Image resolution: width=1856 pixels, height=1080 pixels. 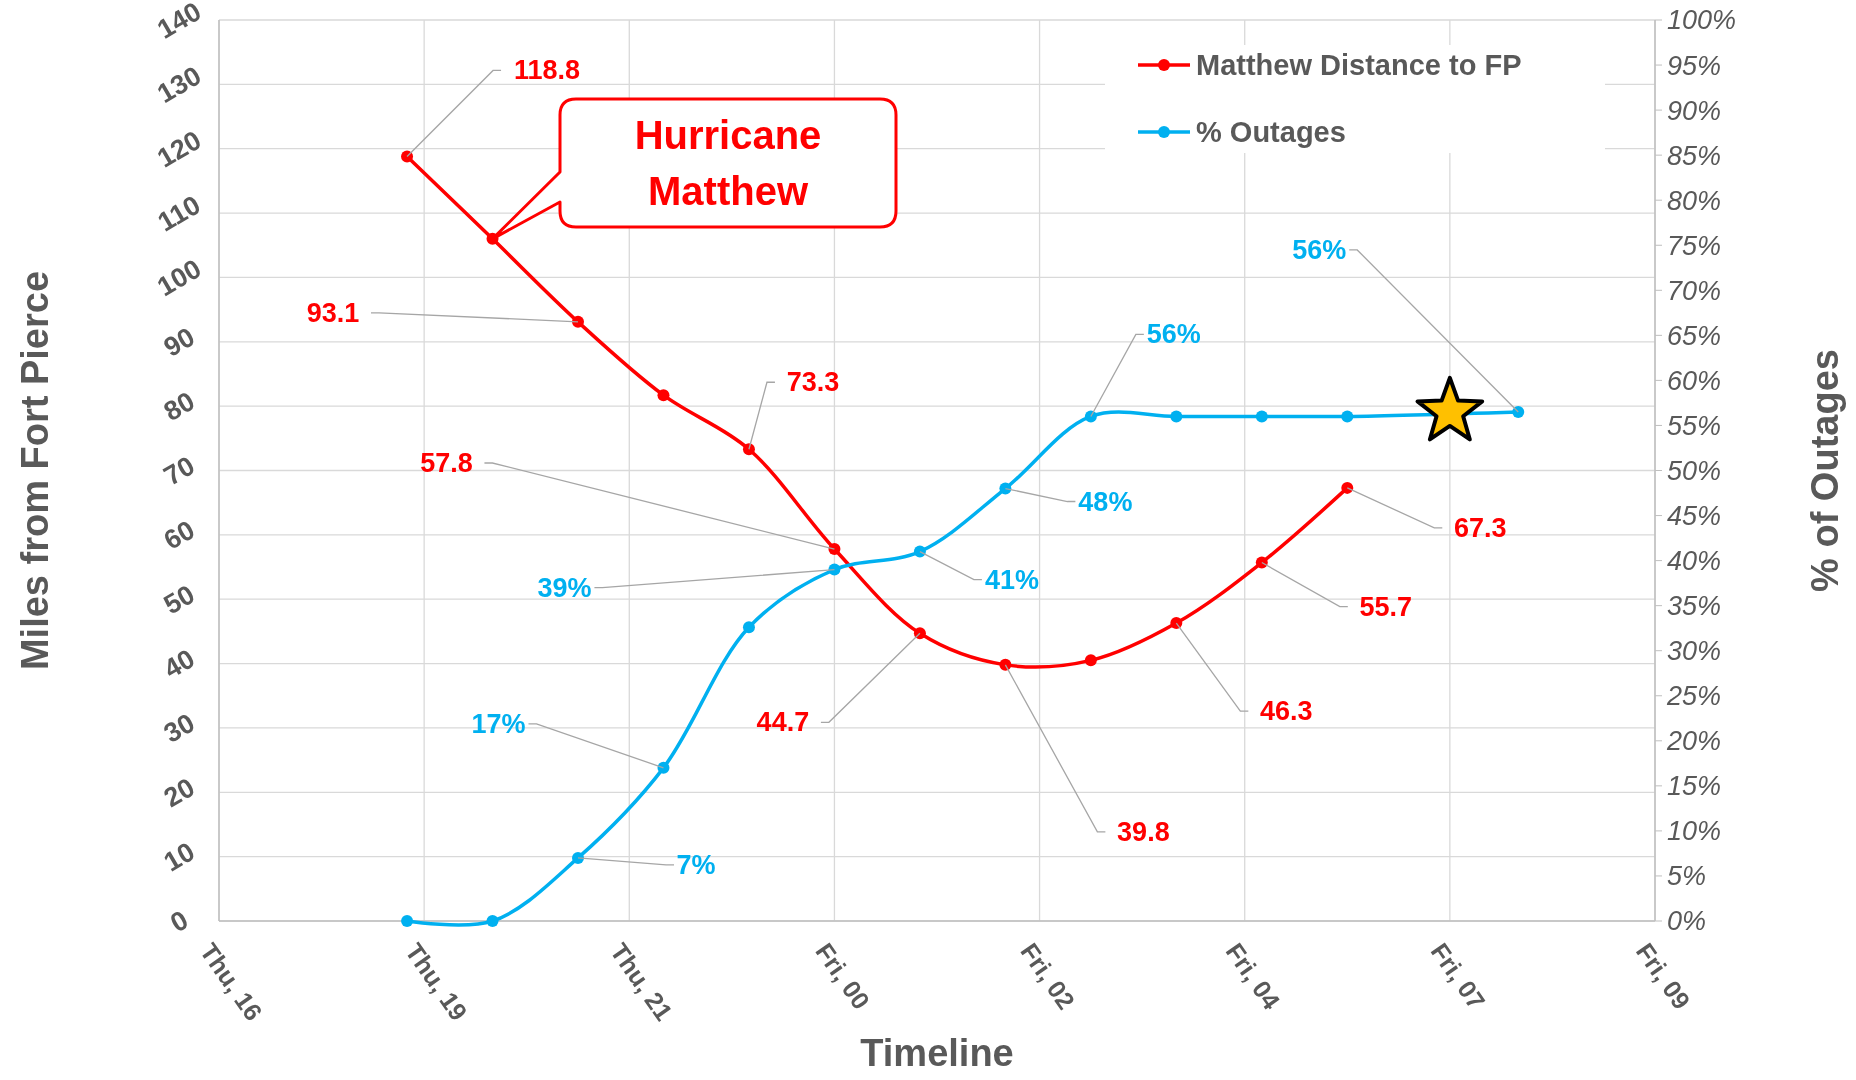 I want to click on y-tick-label: 30, so click(x=179, y=728).